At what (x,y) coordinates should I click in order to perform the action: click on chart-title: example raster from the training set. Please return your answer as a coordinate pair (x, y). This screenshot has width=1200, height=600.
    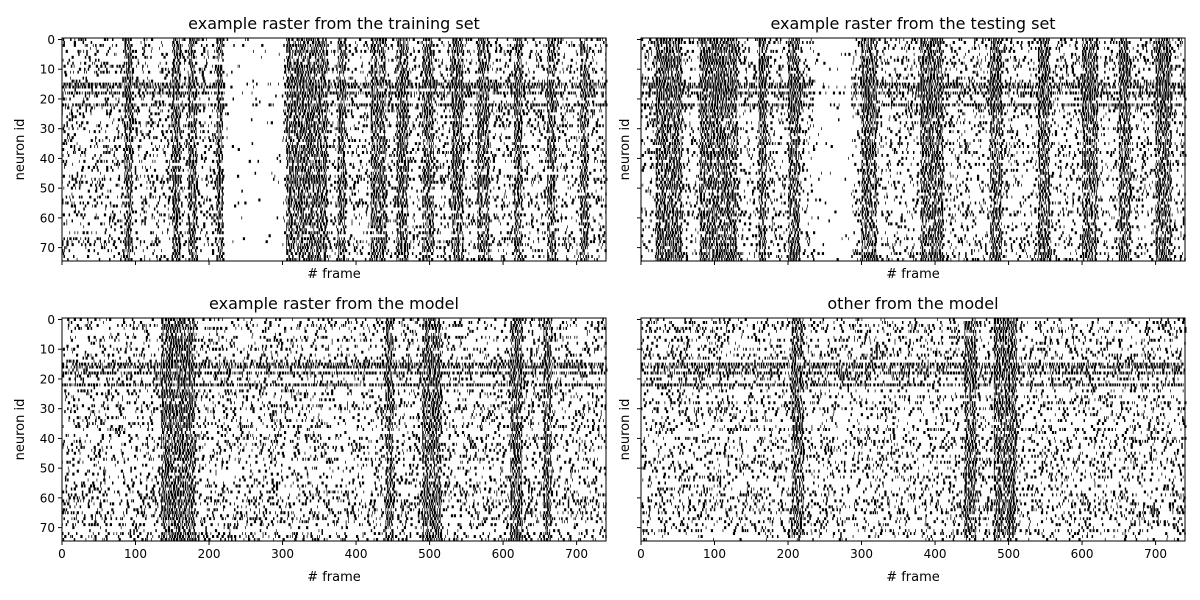
    Looking at the image, I should click on (334, 23).